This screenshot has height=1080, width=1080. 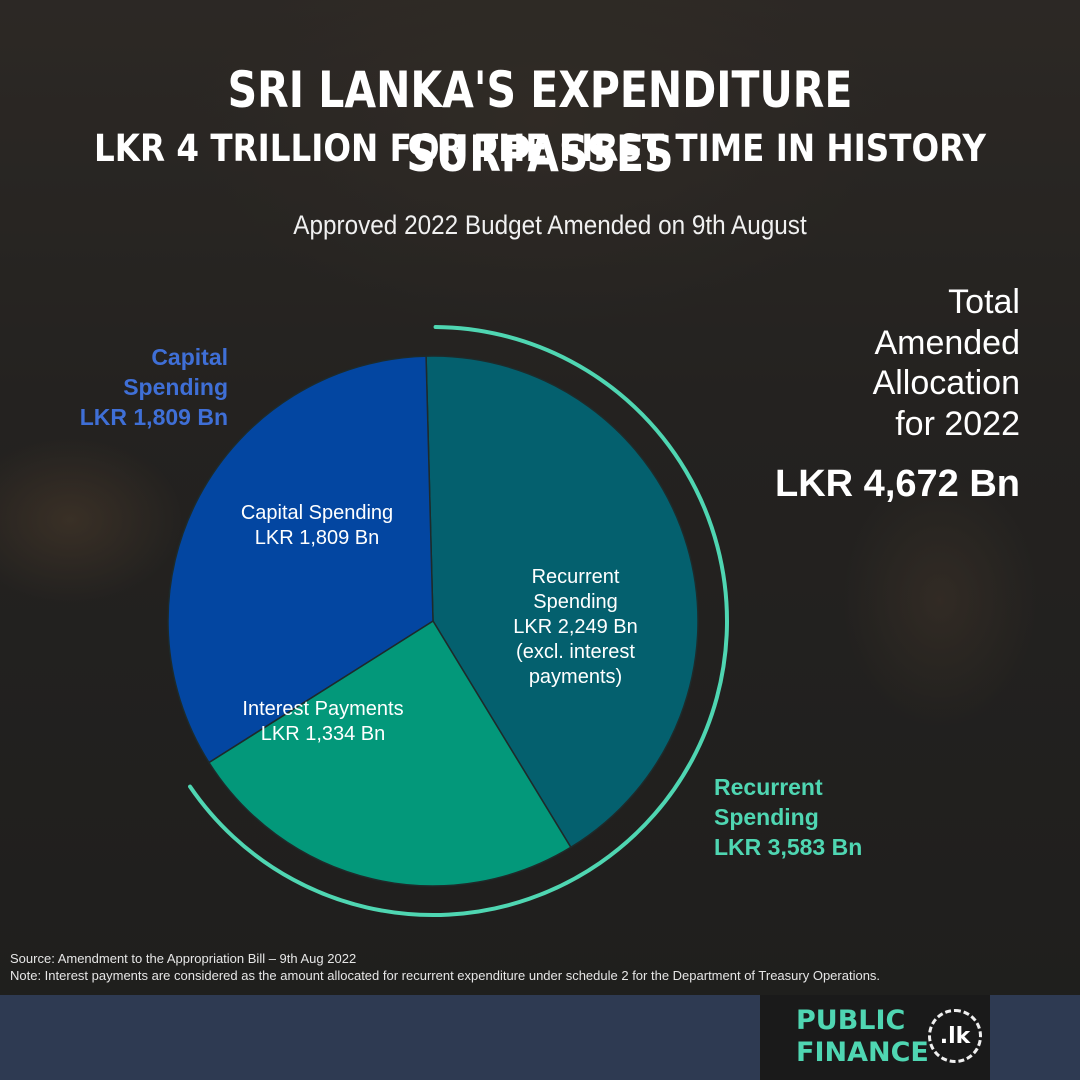 I want to click on title-line-1: SRI LANKA'S EXPENDITURE SURPASSES, so click(x=540, y=122).